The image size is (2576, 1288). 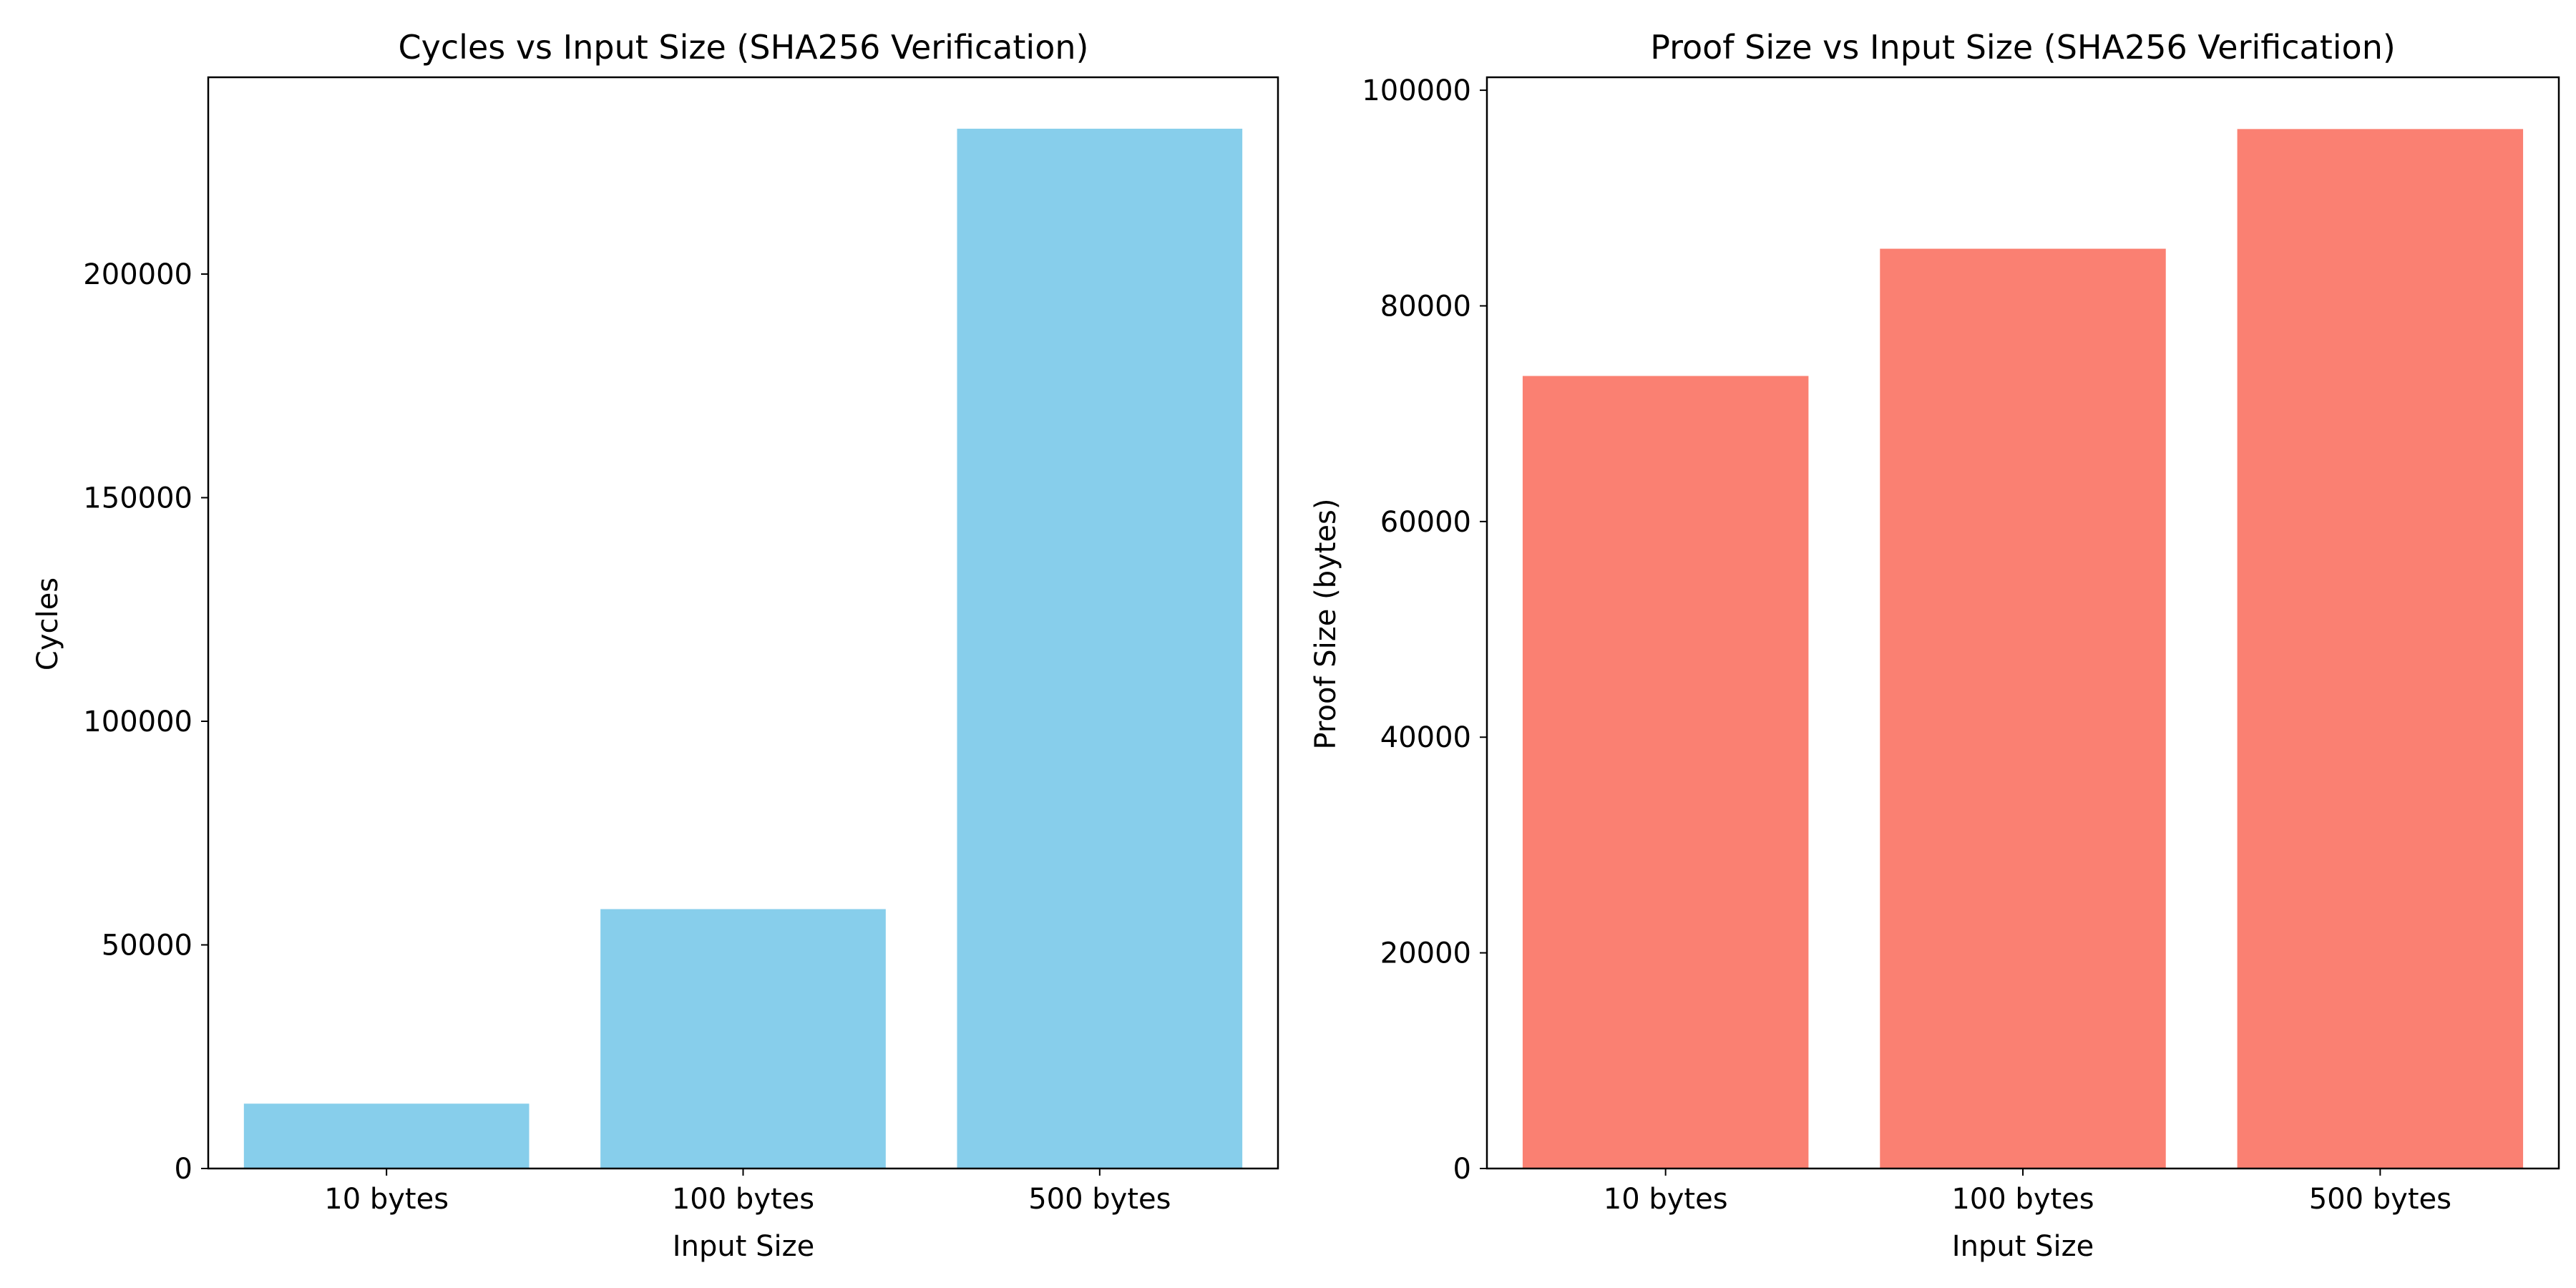 What do you see at coordinates (147, 946) in the screenshot?
I see `y-tick-label: 50000` at bounding box center [147, 946].